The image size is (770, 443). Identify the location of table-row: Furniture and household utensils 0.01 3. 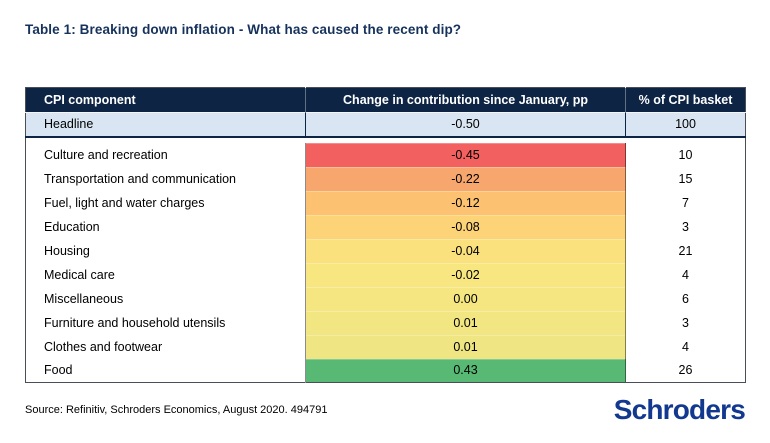
(385, 322).